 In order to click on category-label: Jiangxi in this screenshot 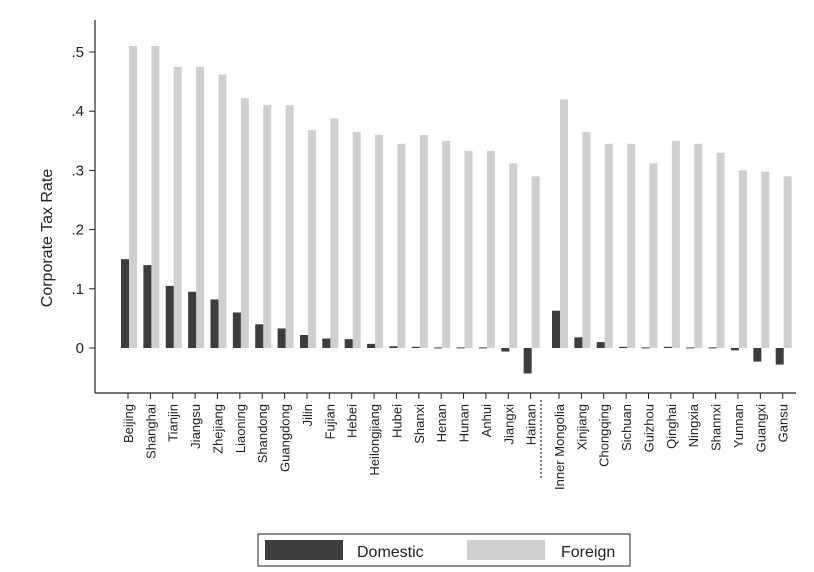, I will do `click(508, 424)`.